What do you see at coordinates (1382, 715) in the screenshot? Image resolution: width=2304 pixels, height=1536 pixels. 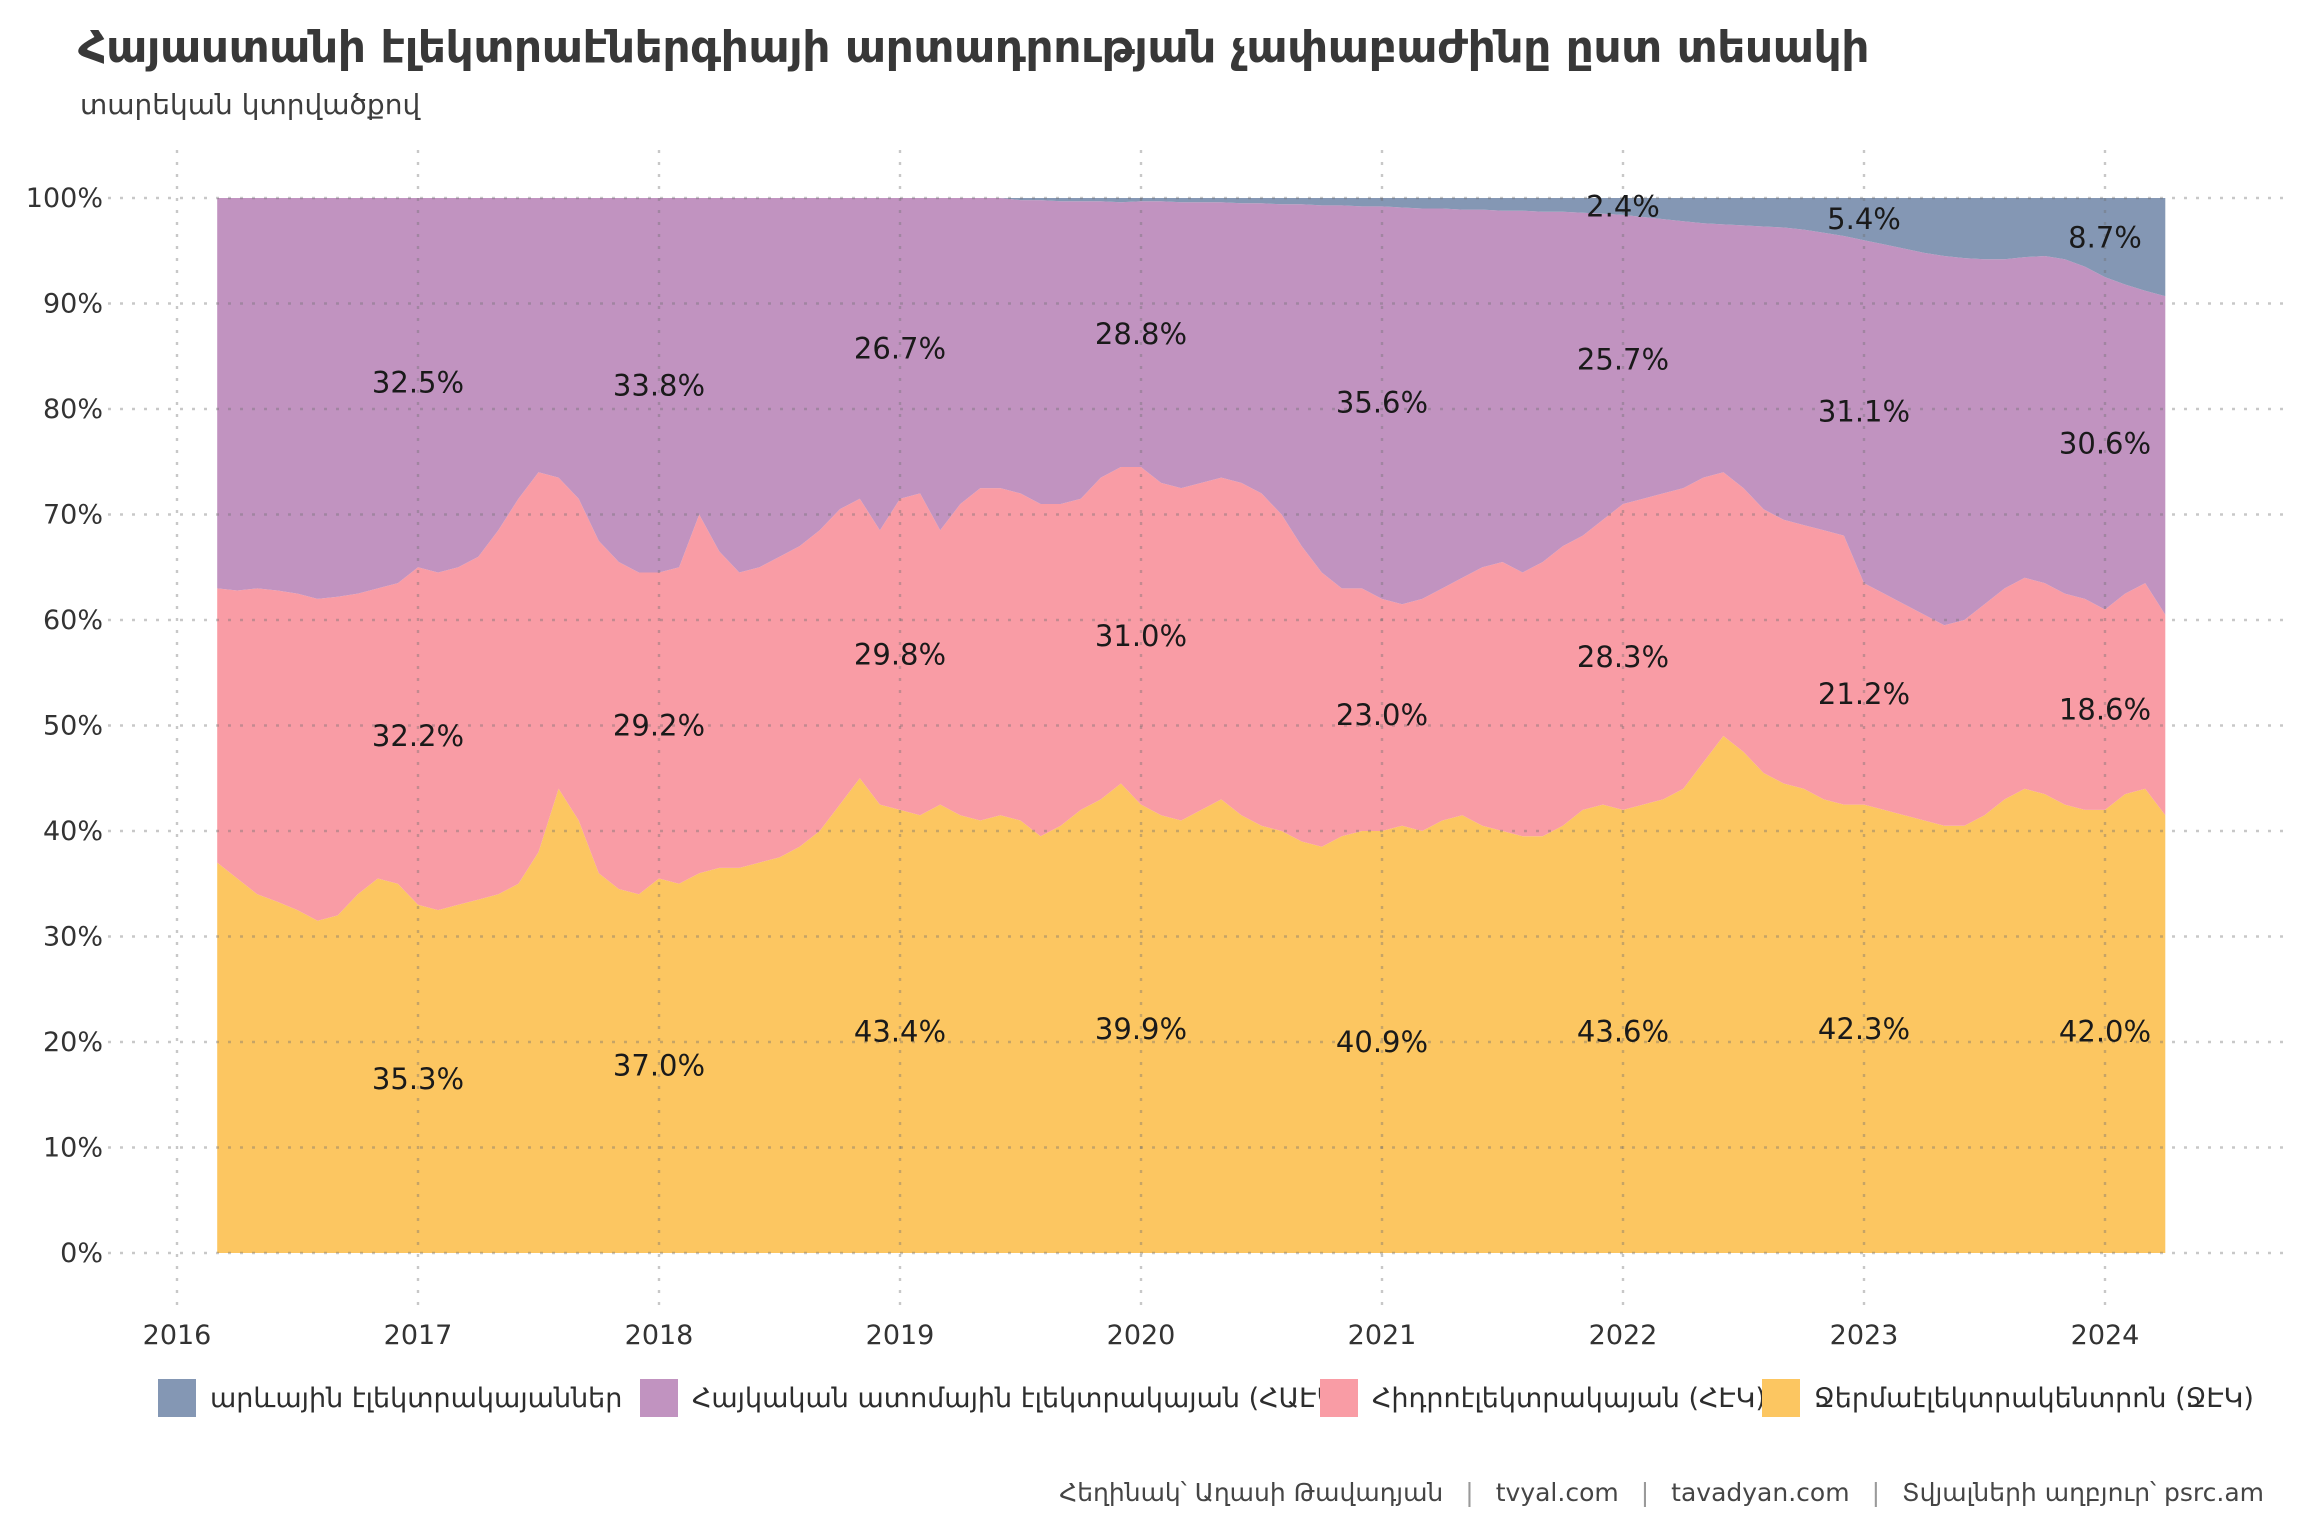 I see `annual-label-hydro-2021: 23.0%` at bounding box center [1382, 715].